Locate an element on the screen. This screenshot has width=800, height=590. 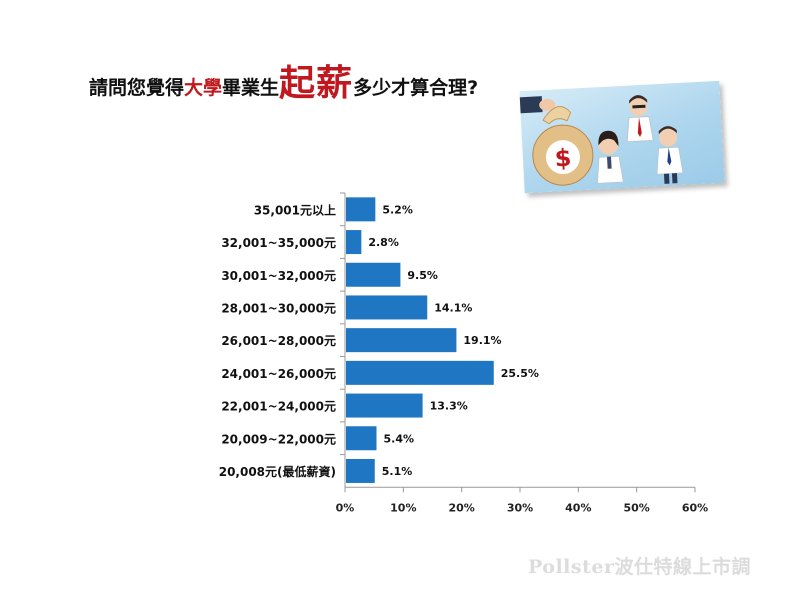
x-tick-label: 20% is located at coordinates (461, 507).